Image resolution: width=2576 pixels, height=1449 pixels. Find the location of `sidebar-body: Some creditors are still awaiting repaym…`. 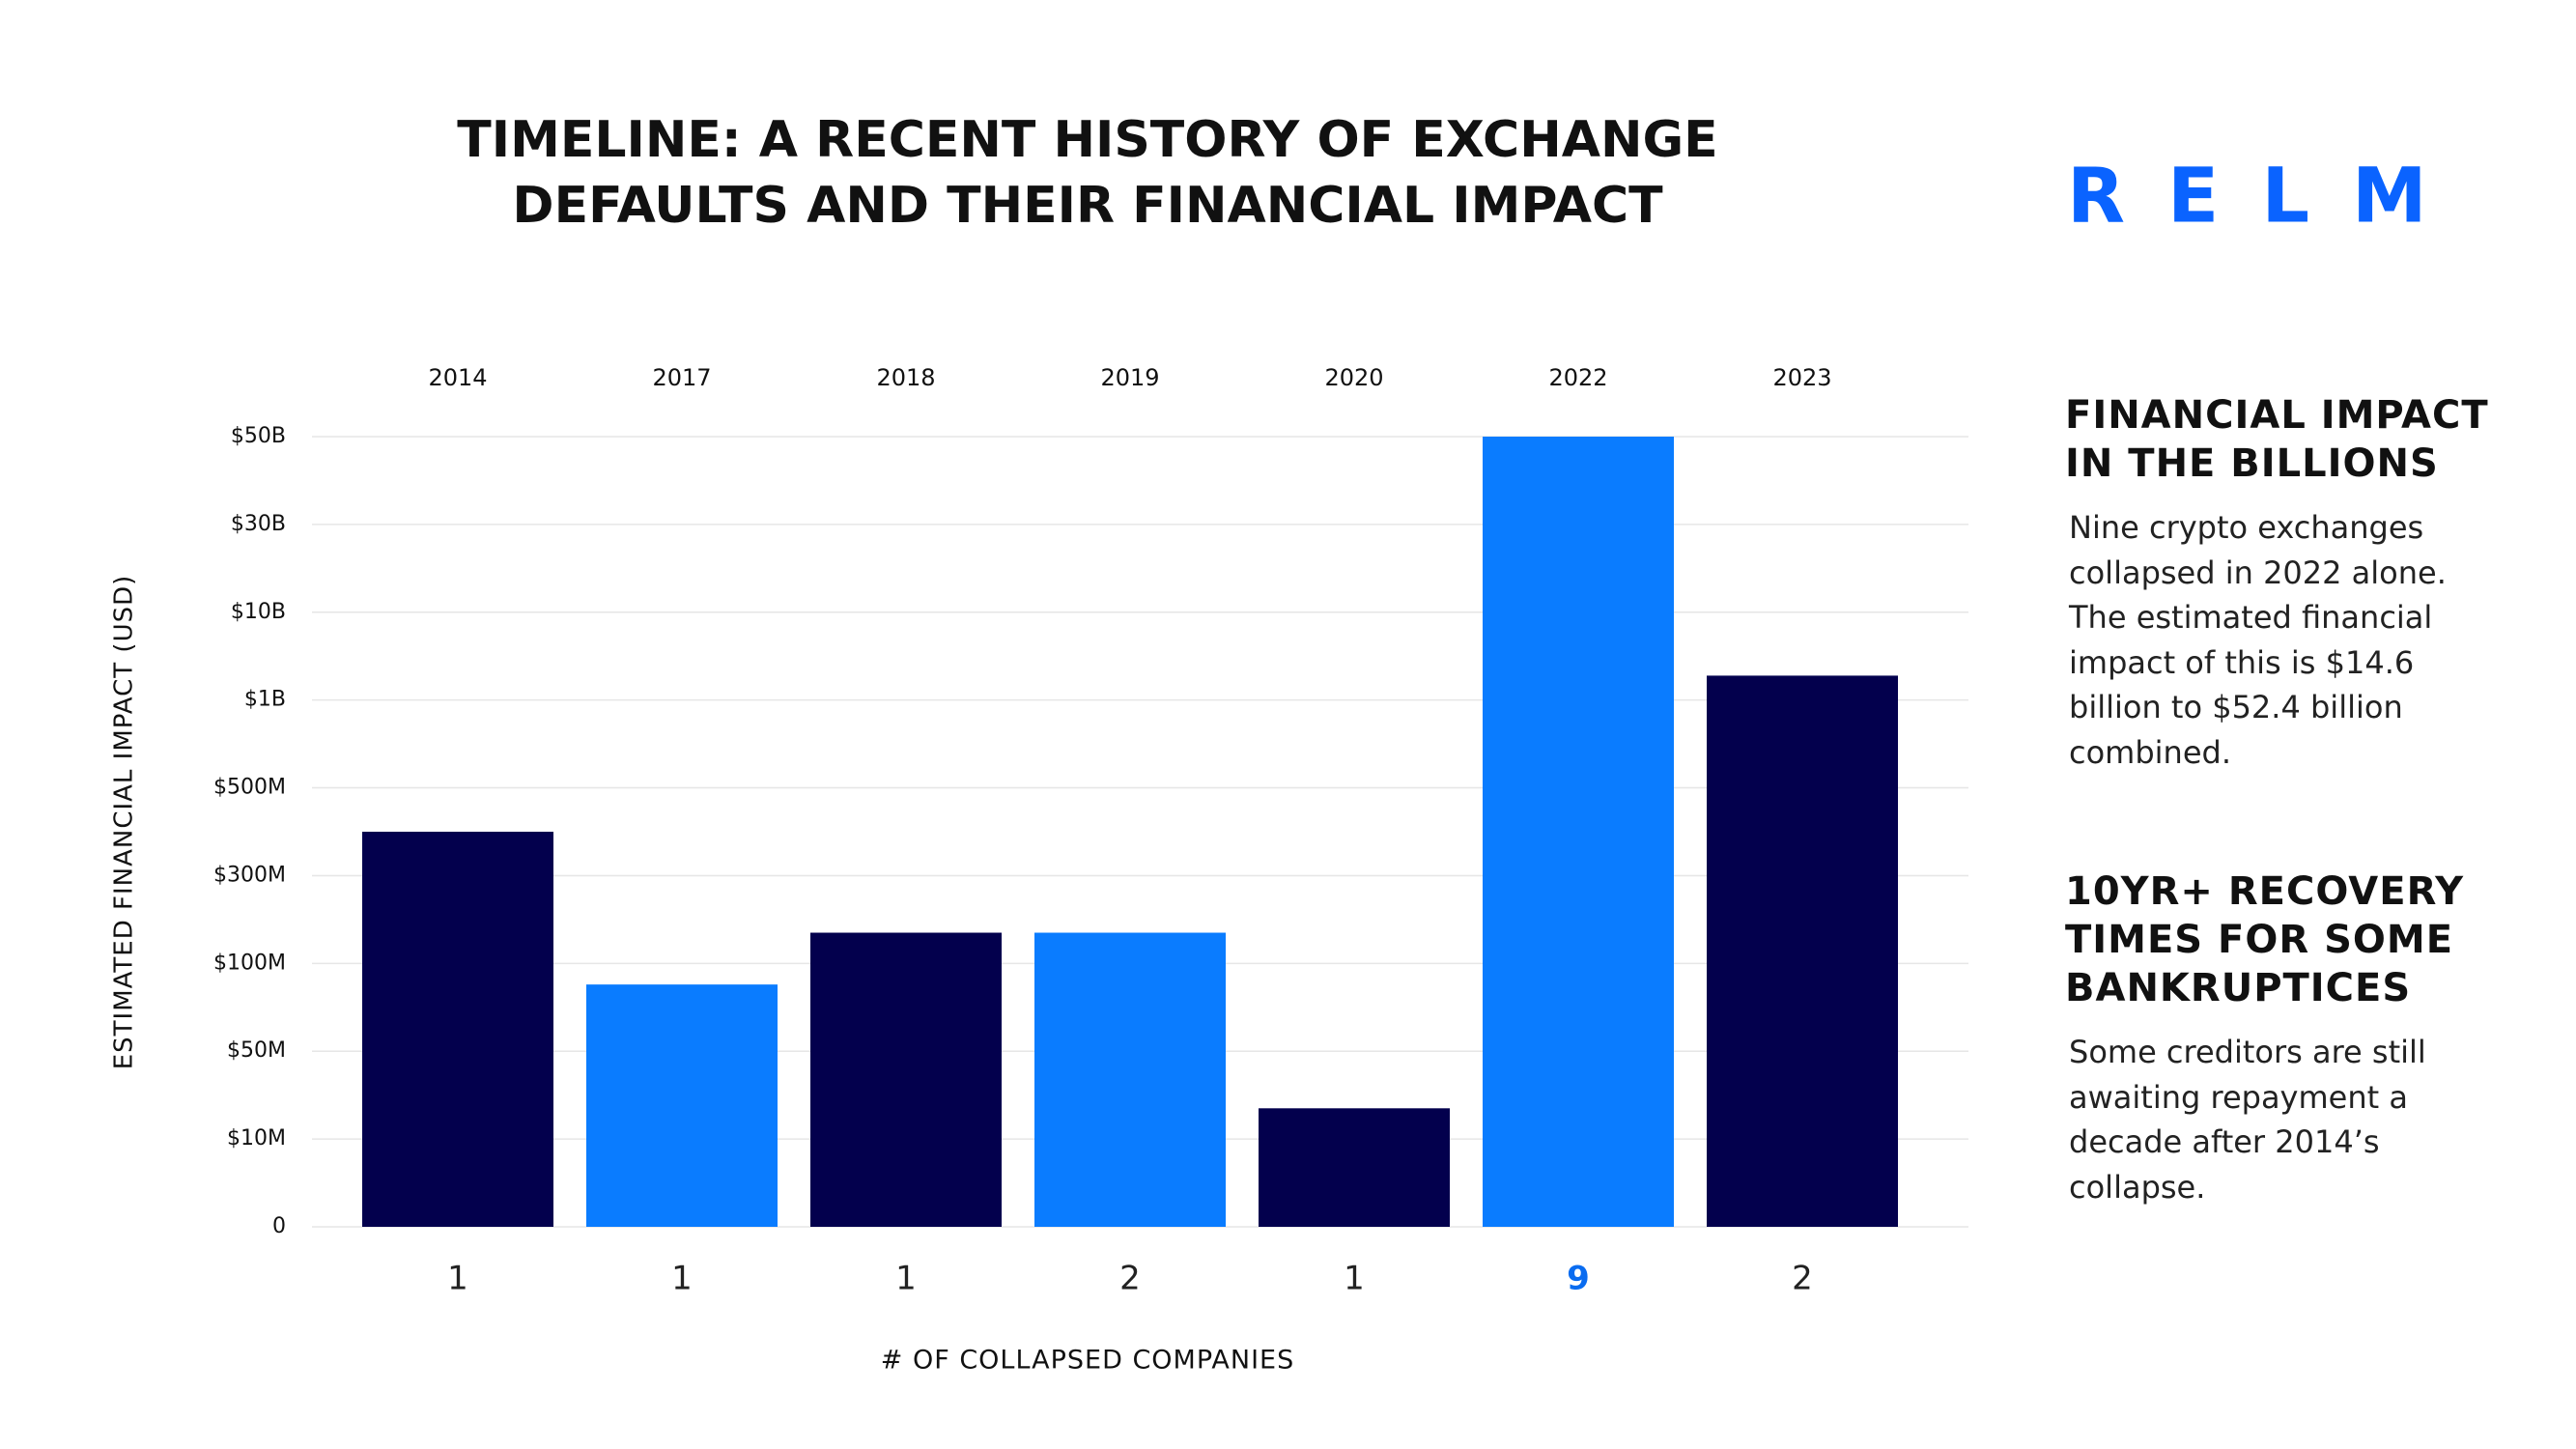

sidebar-body: Some creditors are still awaiting repaym… is located at coordinates (2247, 1120).